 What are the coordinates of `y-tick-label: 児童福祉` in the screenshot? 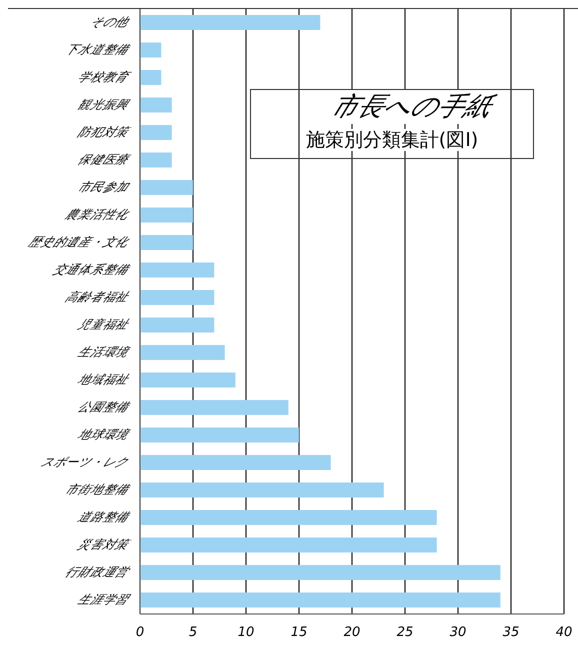 It's located at (104, 324).